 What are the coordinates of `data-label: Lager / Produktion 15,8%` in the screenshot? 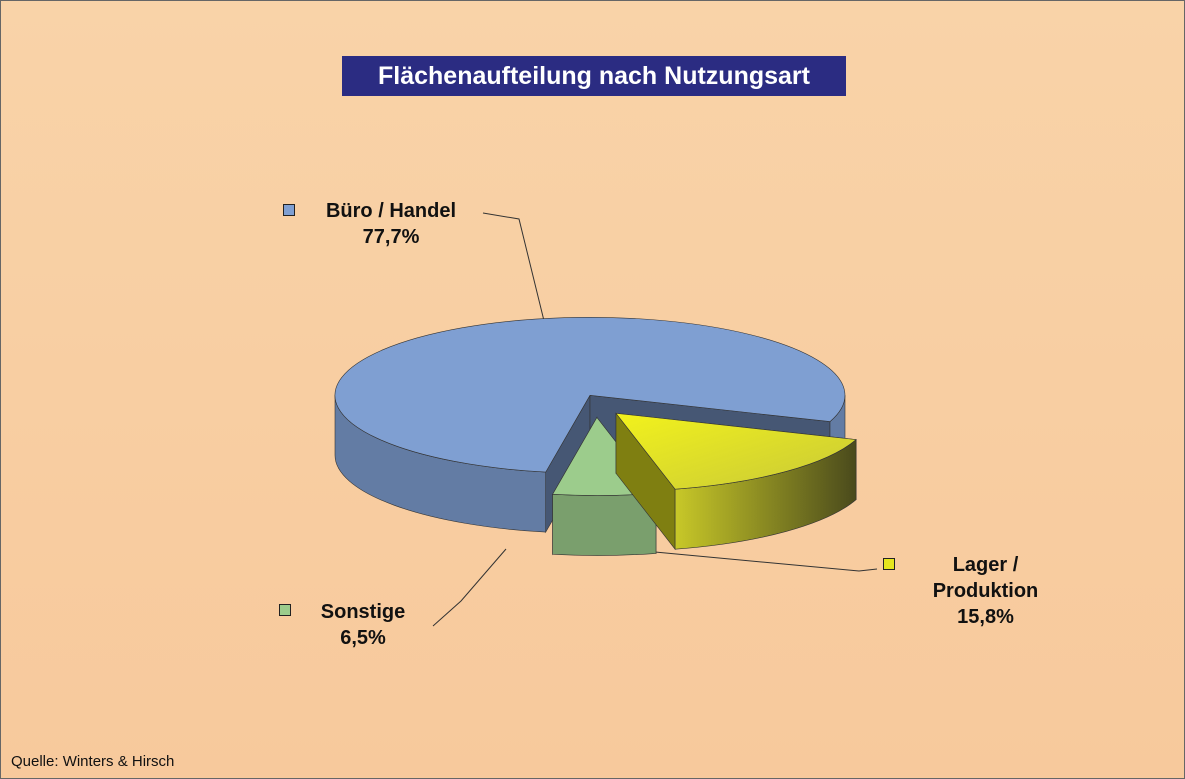 It's located at (985, 591).